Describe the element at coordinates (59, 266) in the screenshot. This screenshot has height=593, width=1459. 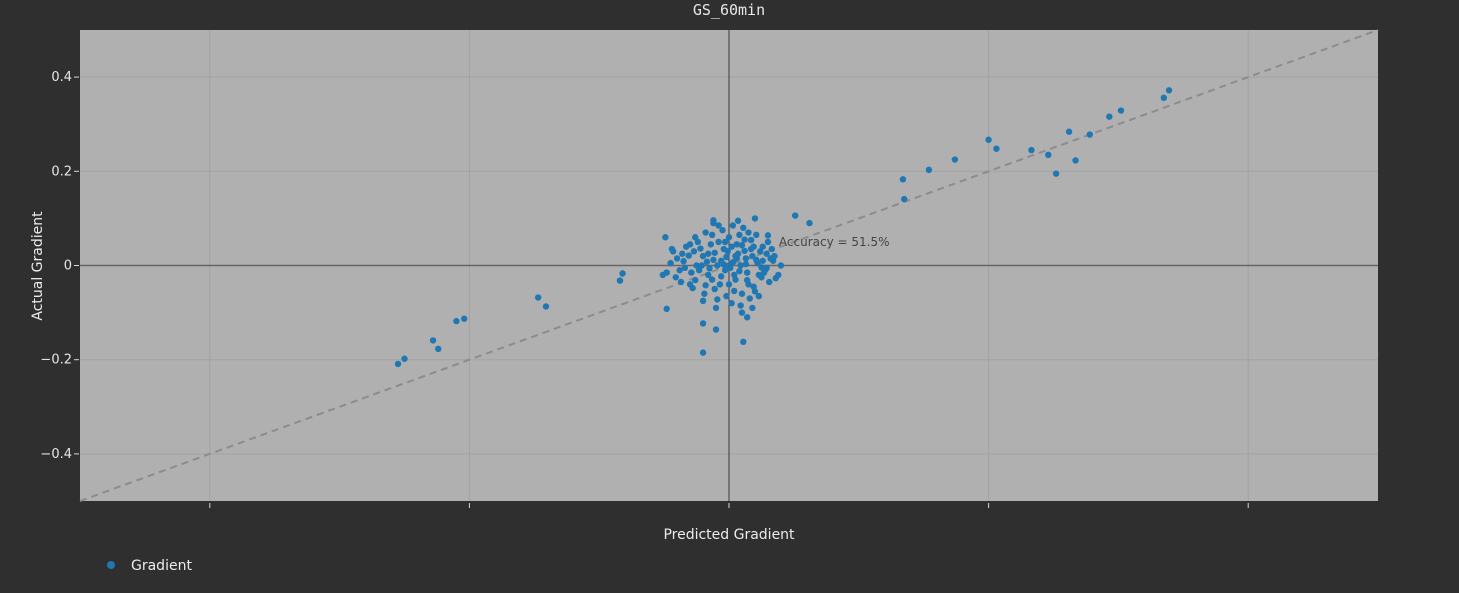
I see `y-axis-ticks: −0.4 −0.2 0 0.2 0.4` at that location.